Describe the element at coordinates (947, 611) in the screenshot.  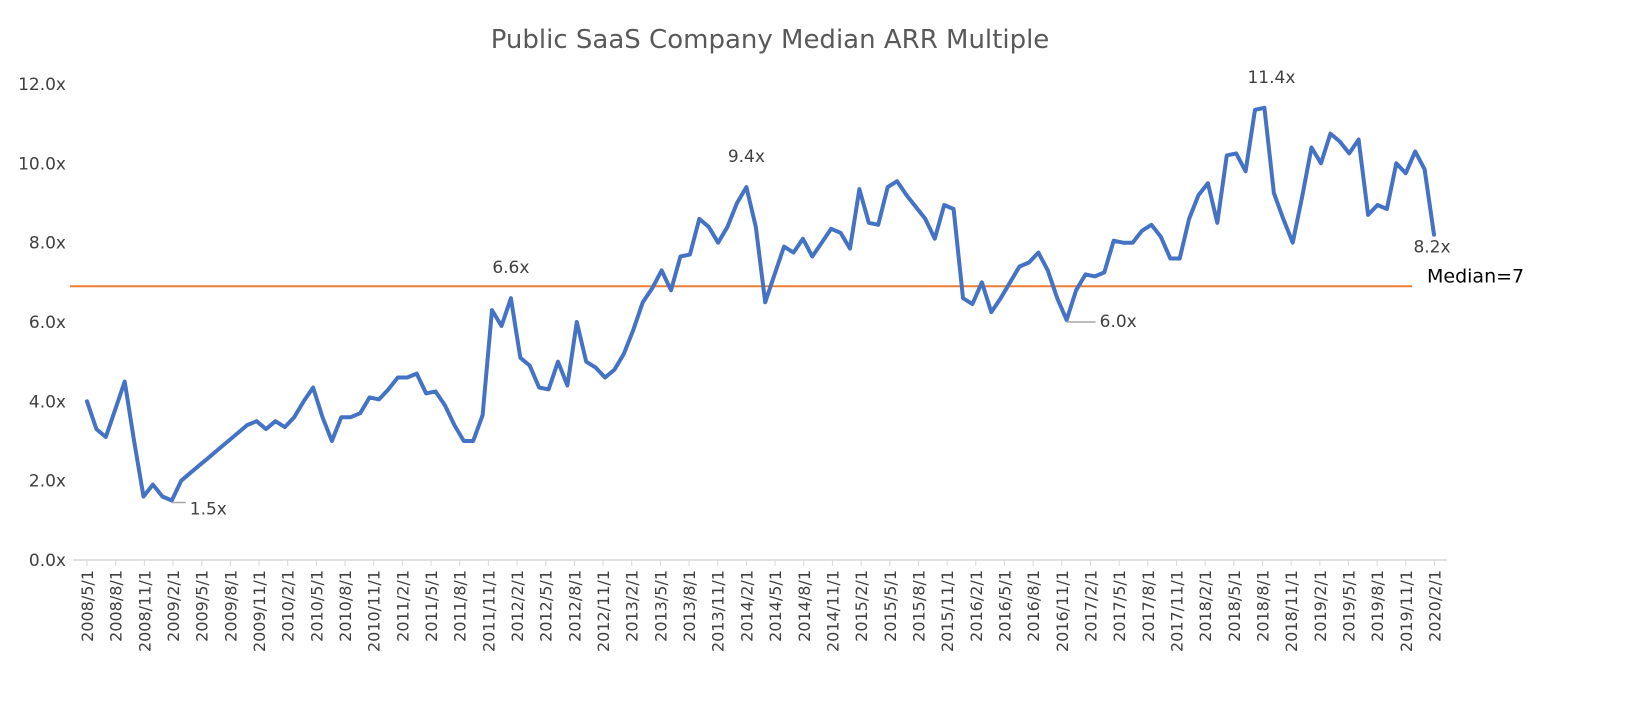
I see `x-tick-label: 2015/11/1` at that location.